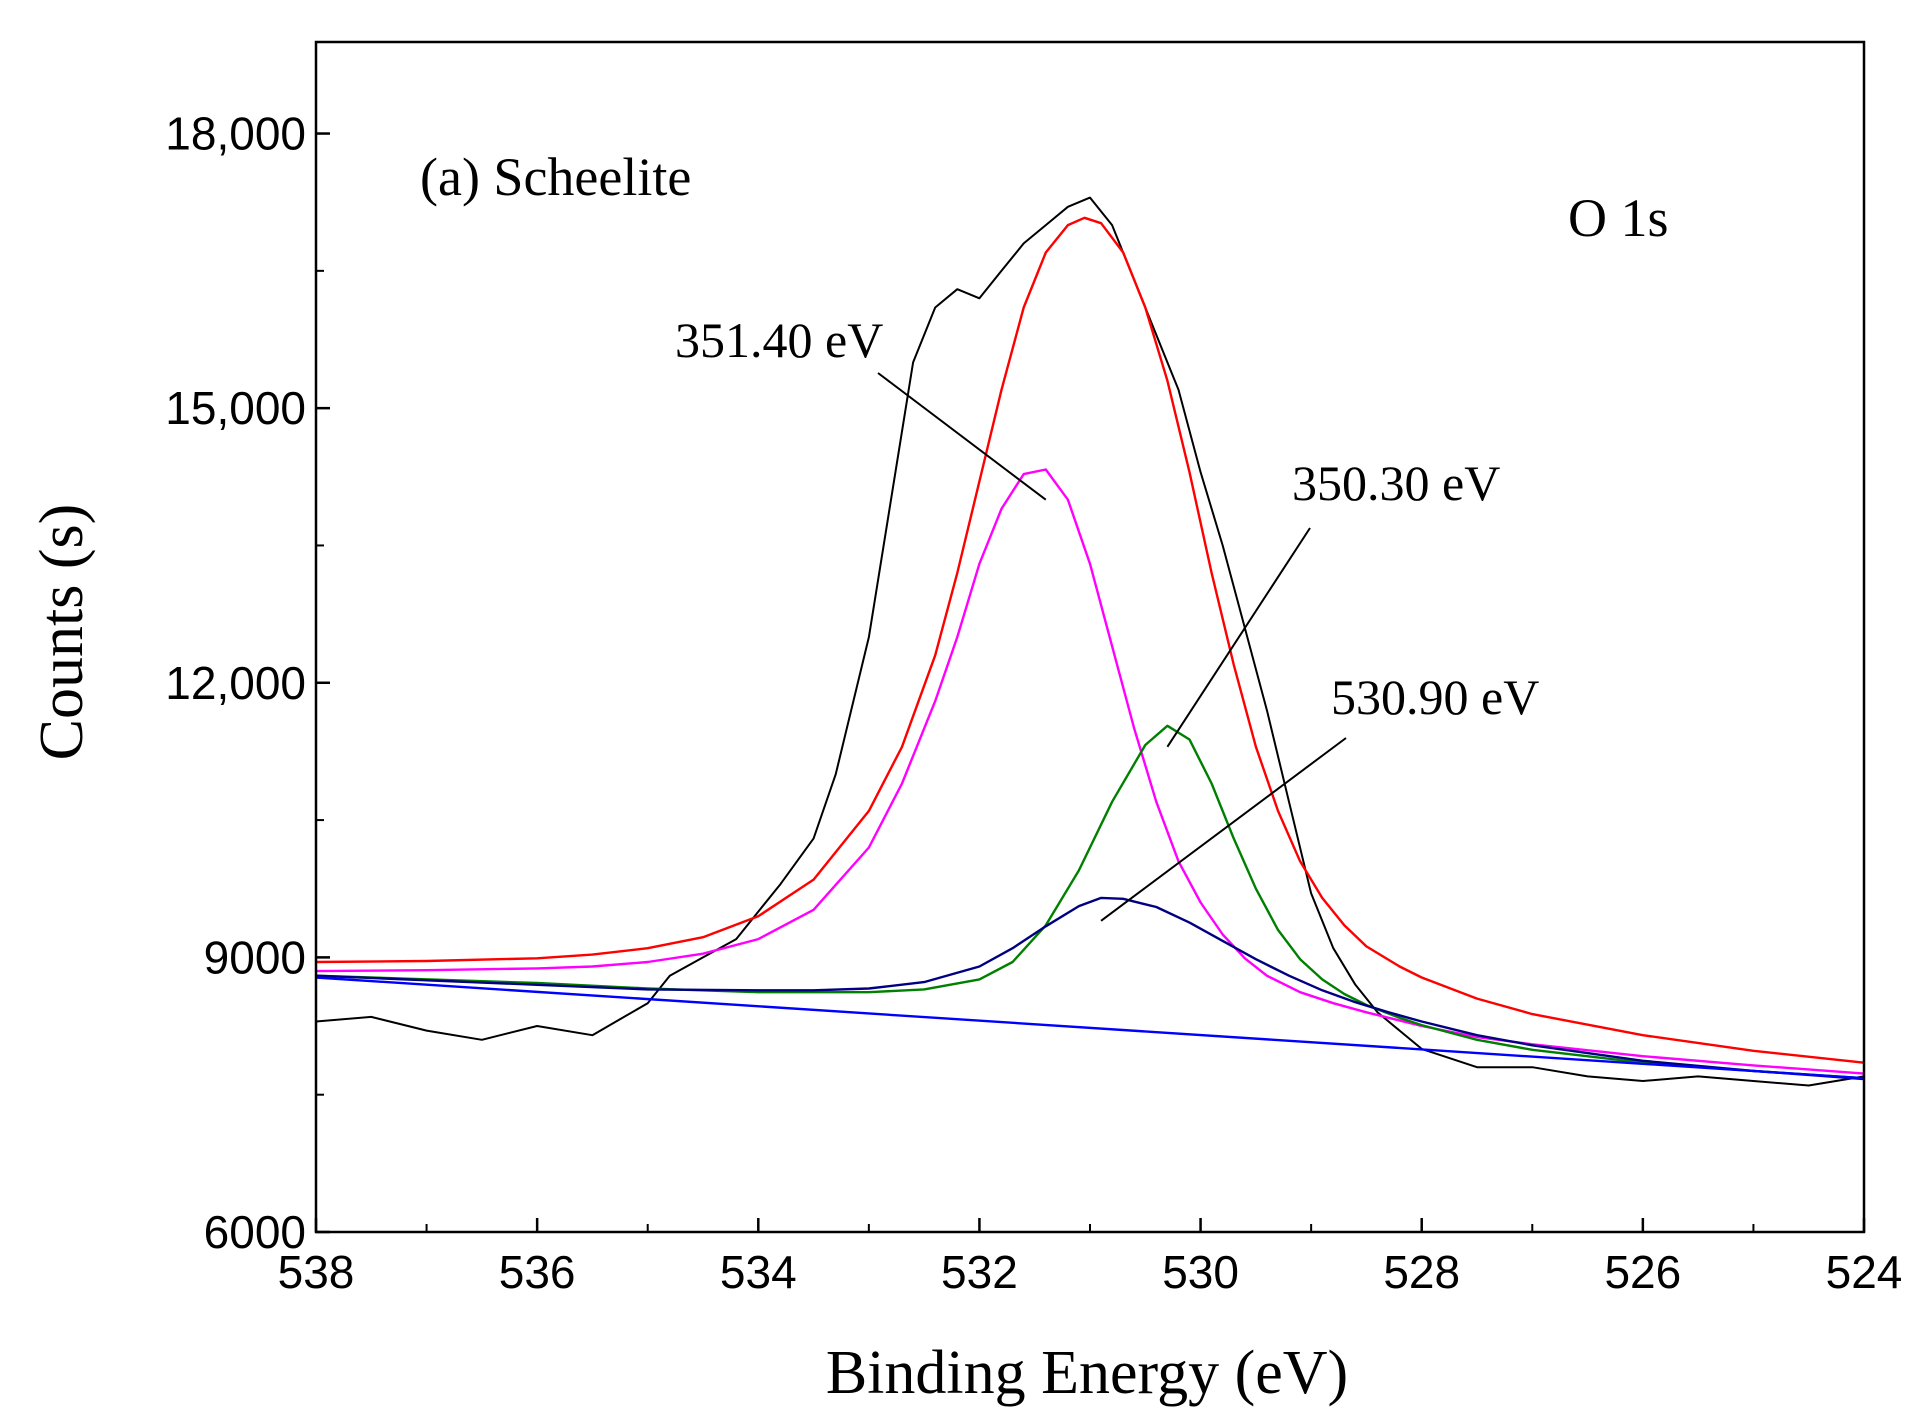 Image resolution: width=1914 pixels, height=1419 pixels. What do you see at coordinates (1618, 218) in the screenshot?
I see `corner-label: O 1s` at bounding box center [1618, 218].